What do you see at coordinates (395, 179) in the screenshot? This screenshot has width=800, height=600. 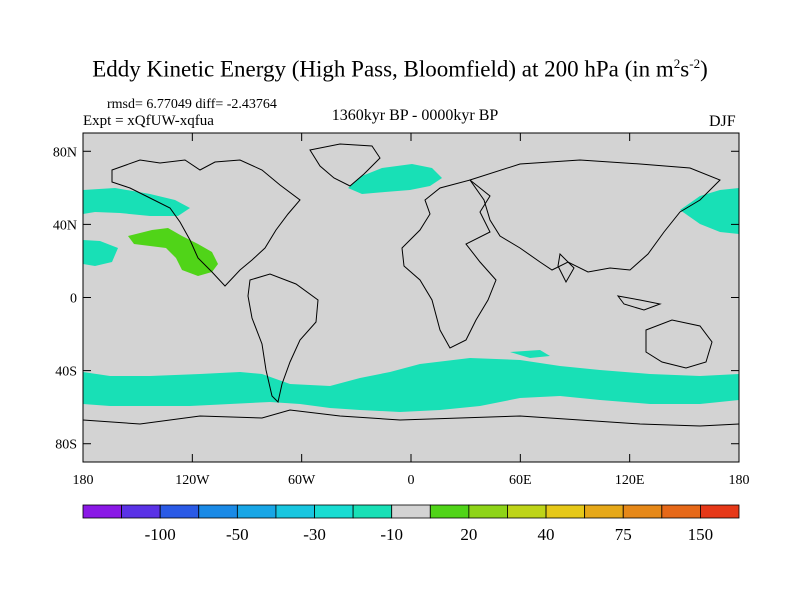 I see `contour-region-north-atlantic` at bounding box center [395, 179].